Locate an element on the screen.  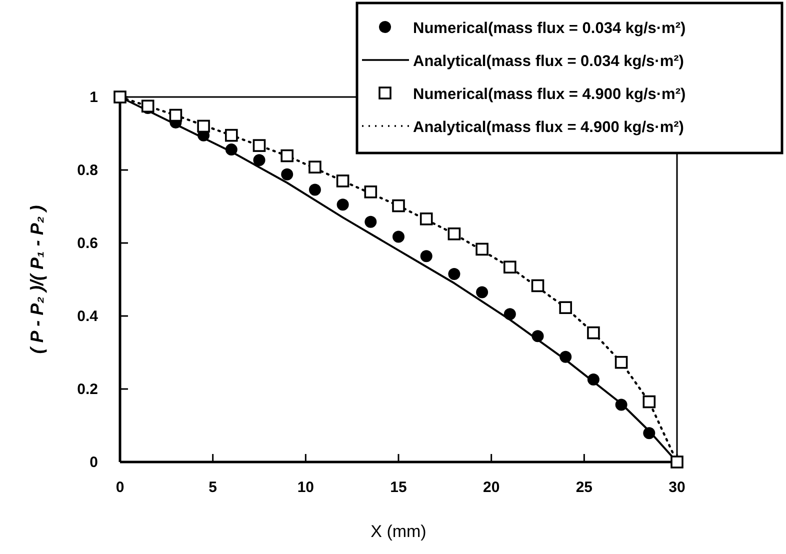
x-tick-label: 0 is located at coordinates (120, 487).